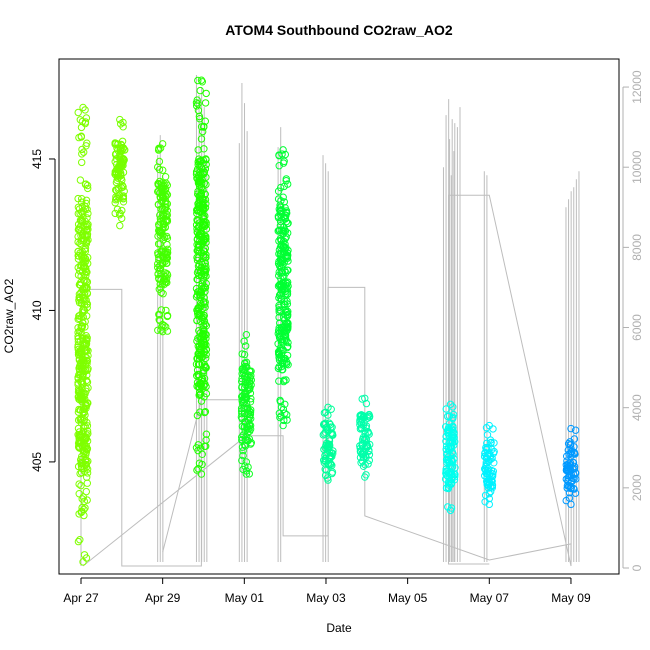 Image resolution: width=650 pixels, height=650 pixels. Describe the element at coordinates (637, 487) in the screenshot. I see `y2-tick-label: 2000` at that location.